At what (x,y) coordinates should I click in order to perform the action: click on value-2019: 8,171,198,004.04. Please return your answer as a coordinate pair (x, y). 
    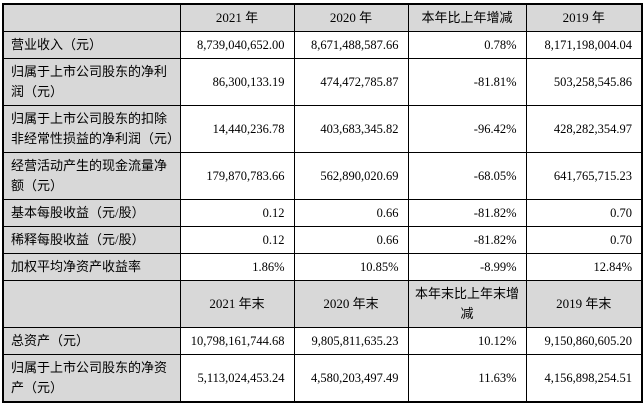
    Looking at the image, I should click on (584, 45).